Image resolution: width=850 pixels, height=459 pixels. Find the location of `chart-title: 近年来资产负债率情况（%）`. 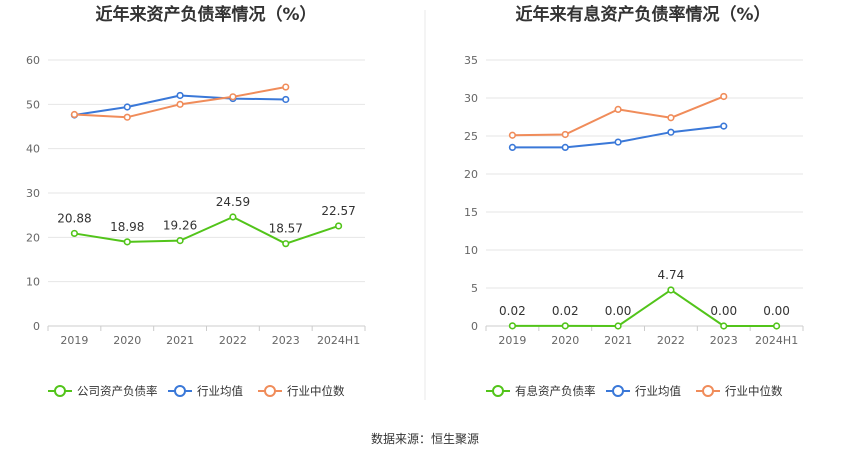

chart-title: 近年来资产负债率情况（%） is located at coordinates (205, 14).